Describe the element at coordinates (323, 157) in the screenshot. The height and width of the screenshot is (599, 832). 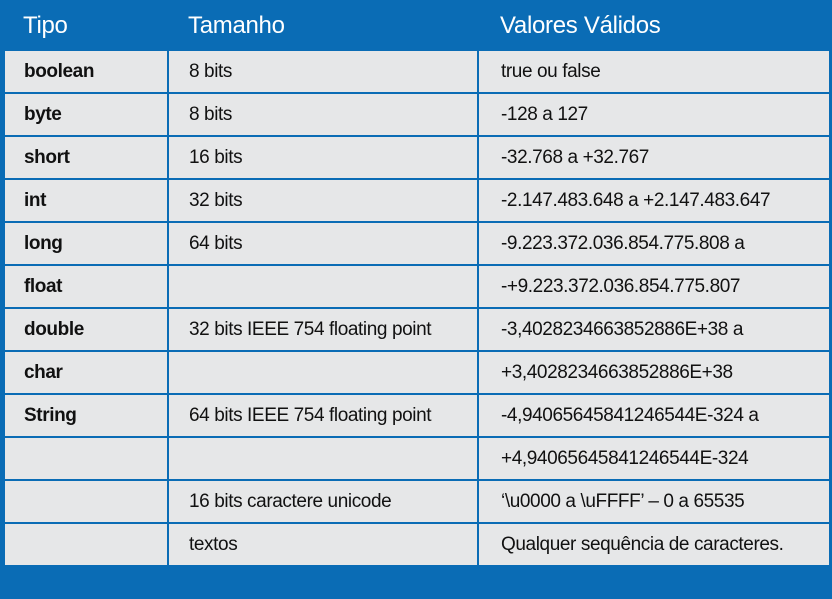
I see `cell-tamanho: 16 bits` at that location.